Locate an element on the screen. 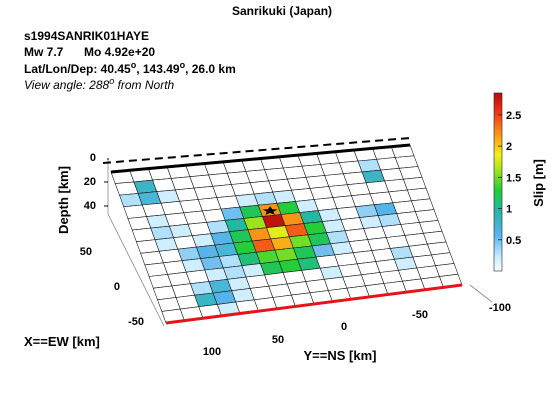  event-id: s1994SANRIK01HAYE is located at coordinates (86, 36).